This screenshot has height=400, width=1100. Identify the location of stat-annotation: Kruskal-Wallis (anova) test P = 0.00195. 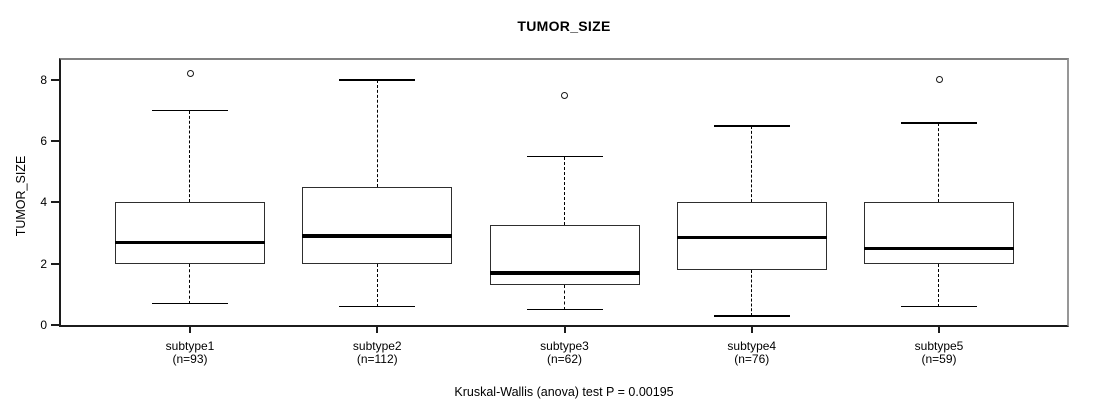
(564, 392).